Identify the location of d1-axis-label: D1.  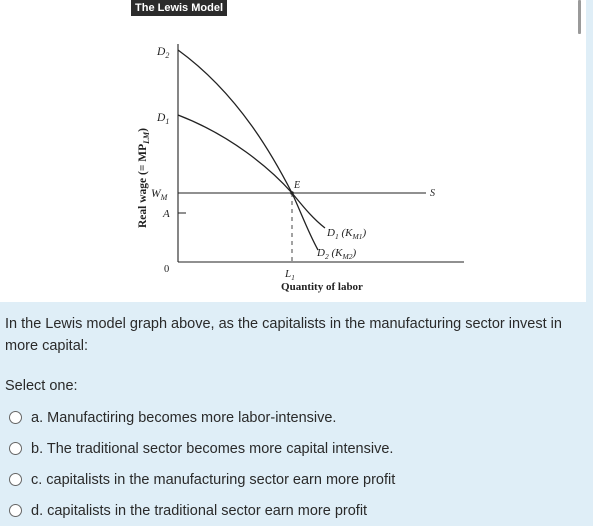
(162, 119).